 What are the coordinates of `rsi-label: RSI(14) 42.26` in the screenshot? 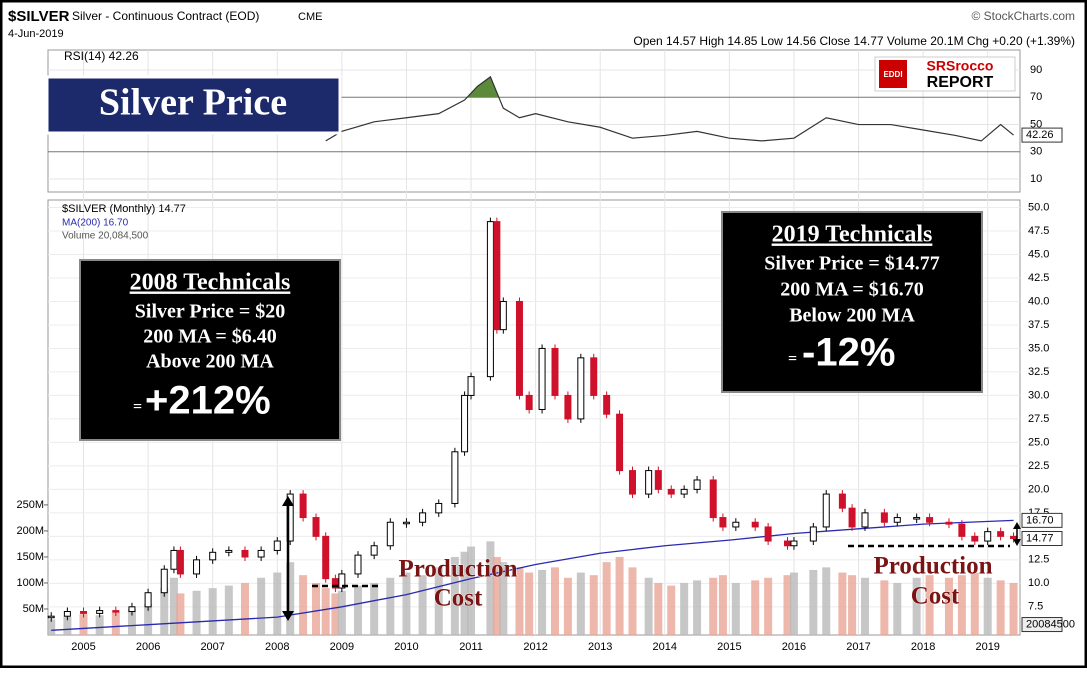 It's located at (101, 56).